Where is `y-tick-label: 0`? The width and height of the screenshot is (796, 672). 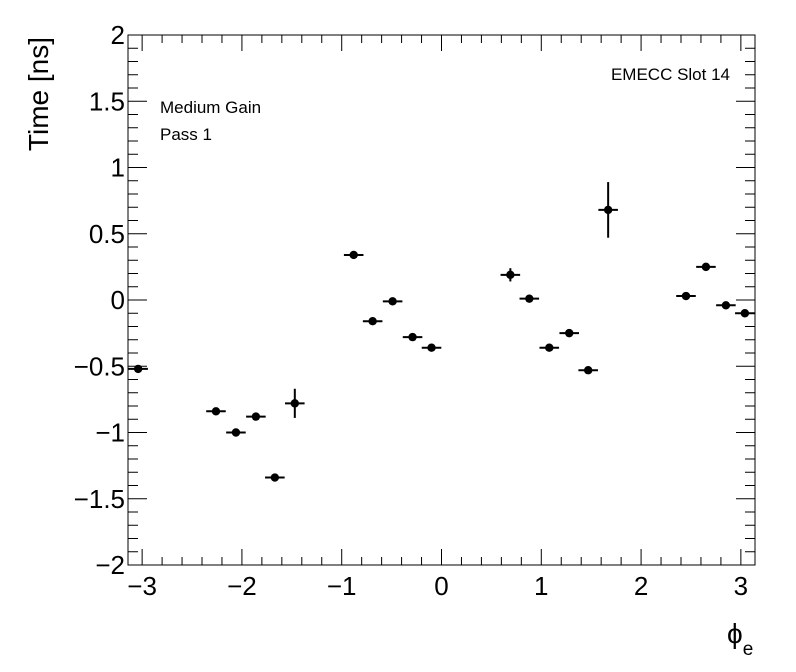
y-tick-label: 0 is located at coordinates (118, 300).